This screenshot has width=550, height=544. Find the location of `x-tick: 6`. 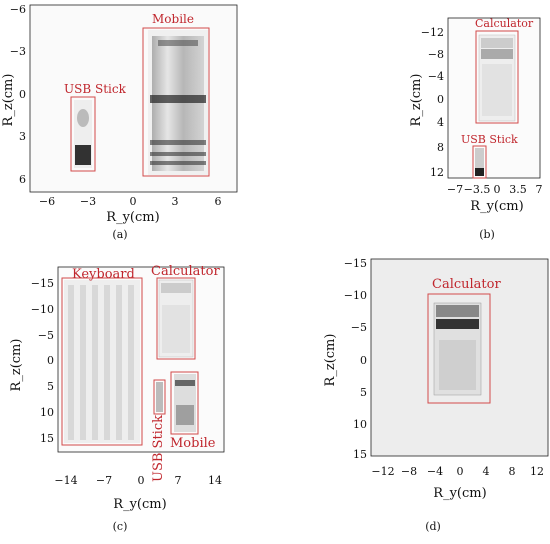

x-tick: 6 is located at coordinates (218, 201).